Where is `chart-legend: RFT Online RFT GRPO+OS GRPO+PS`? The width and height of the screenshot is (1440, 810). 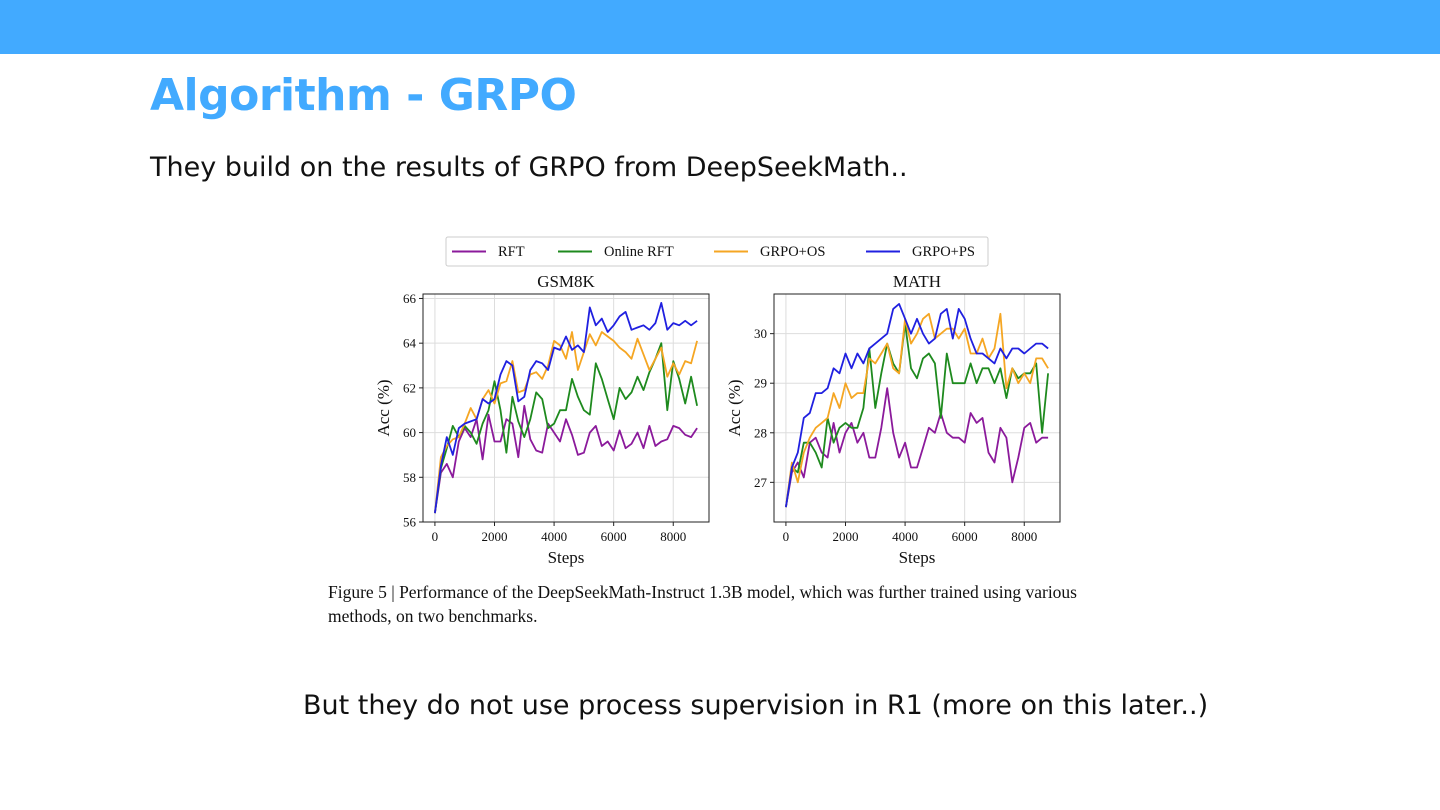 chart-legend: RFT Online RFT GRPO+OS GRPO+PS is located at coordinates (717, 251).